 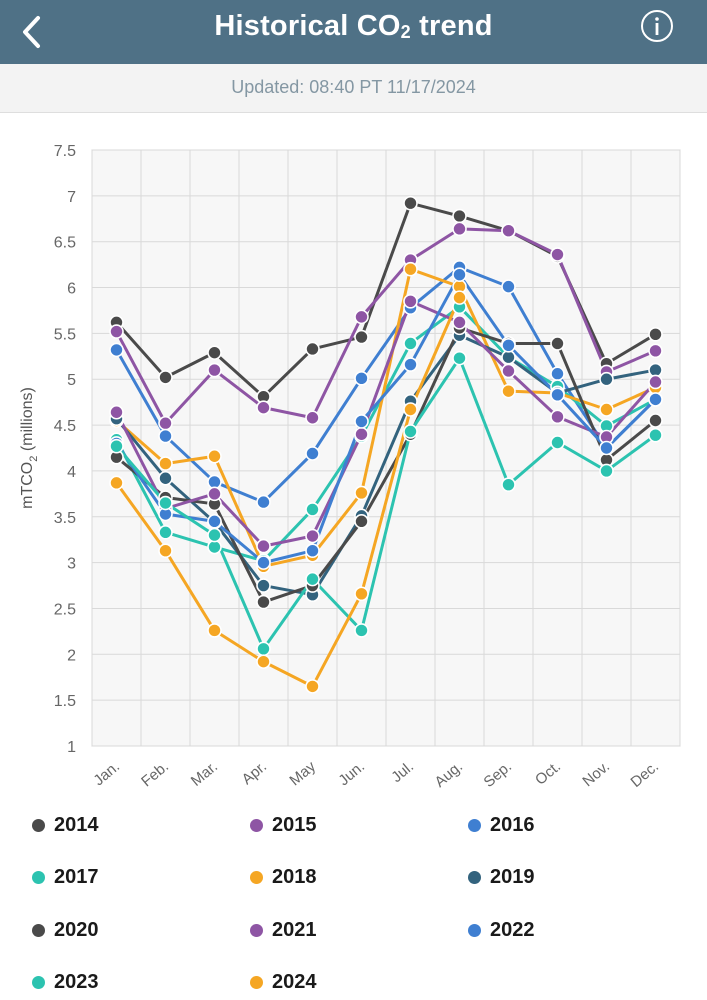 What do you see at coordinates (155, 774) in the screenshot?
I see `x-tick-label: Feb.` at bounding box center [155, 774].